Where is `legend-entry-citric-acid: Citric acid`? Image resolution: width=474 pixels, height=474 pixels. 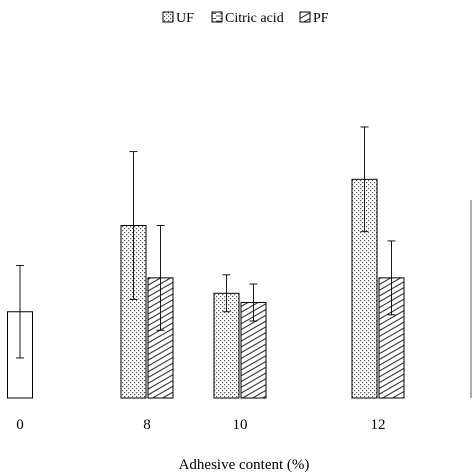
legend-entry-citric-acid: Citric acid is located at coordinates (247, 18).